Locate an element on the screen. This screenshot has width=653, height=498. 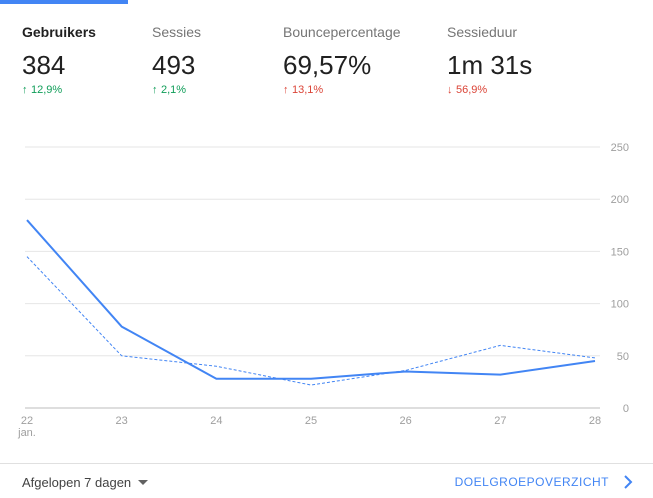
metric-change-value: 13,1% is located at coordinates (308, 90).